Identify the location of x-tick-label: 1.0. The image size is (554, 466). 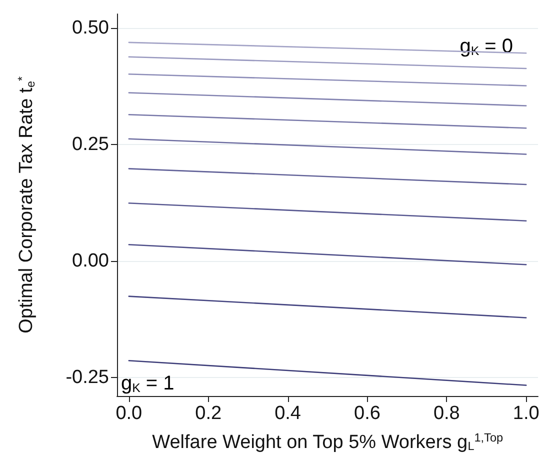
(526, 413).